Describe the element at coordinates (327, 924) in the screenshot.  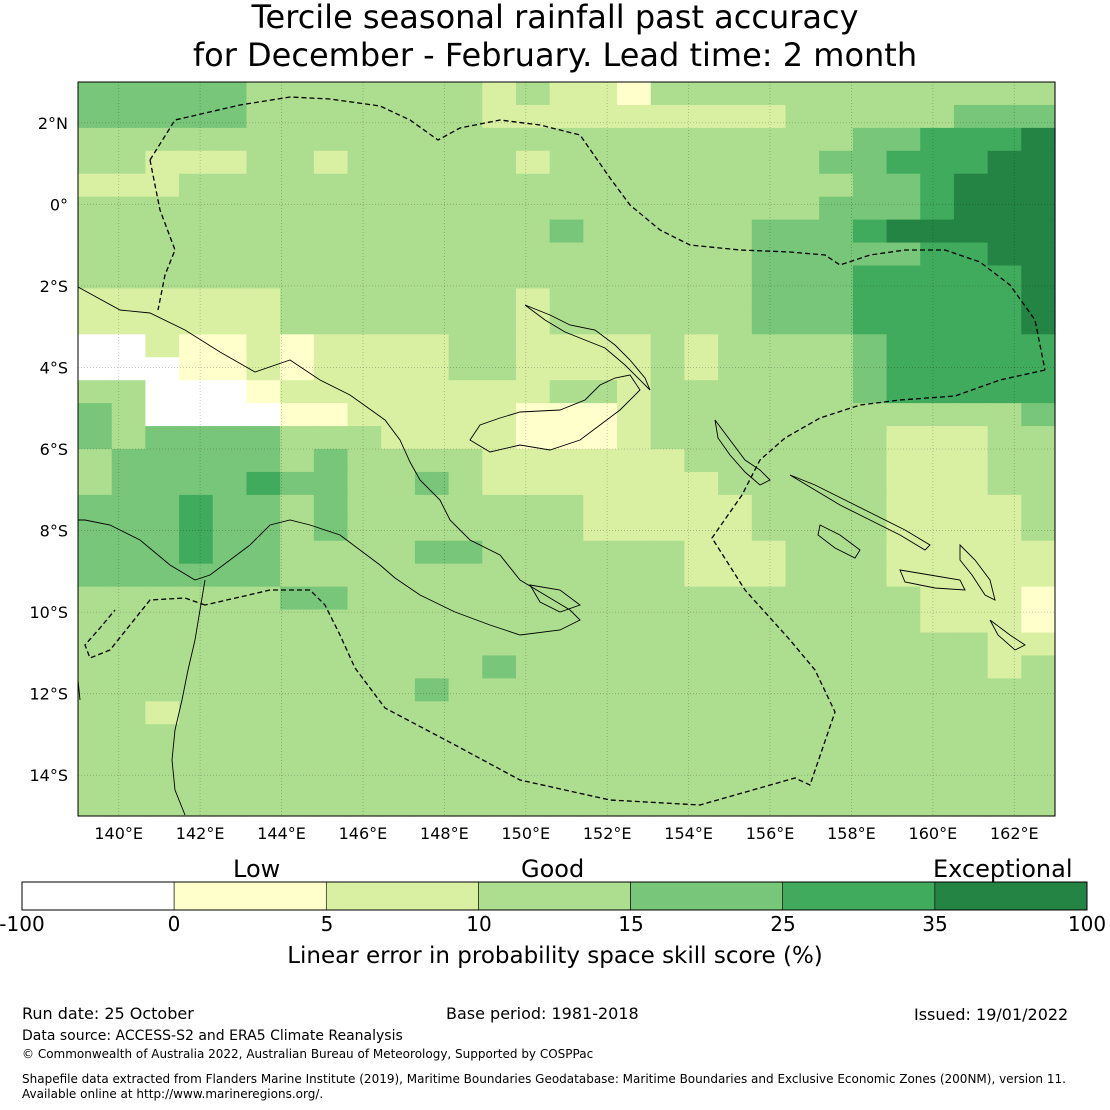
I see `colorbar-tick-label: 5` at that location.